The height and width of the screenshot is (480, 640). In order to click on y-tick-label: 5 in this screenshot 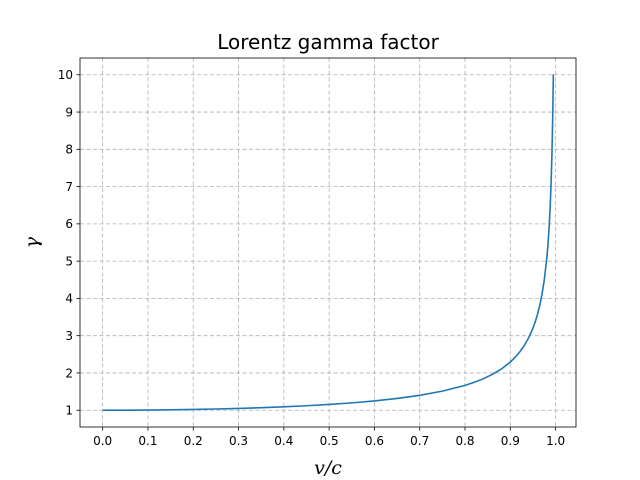, I will do `click(69, 261)`.